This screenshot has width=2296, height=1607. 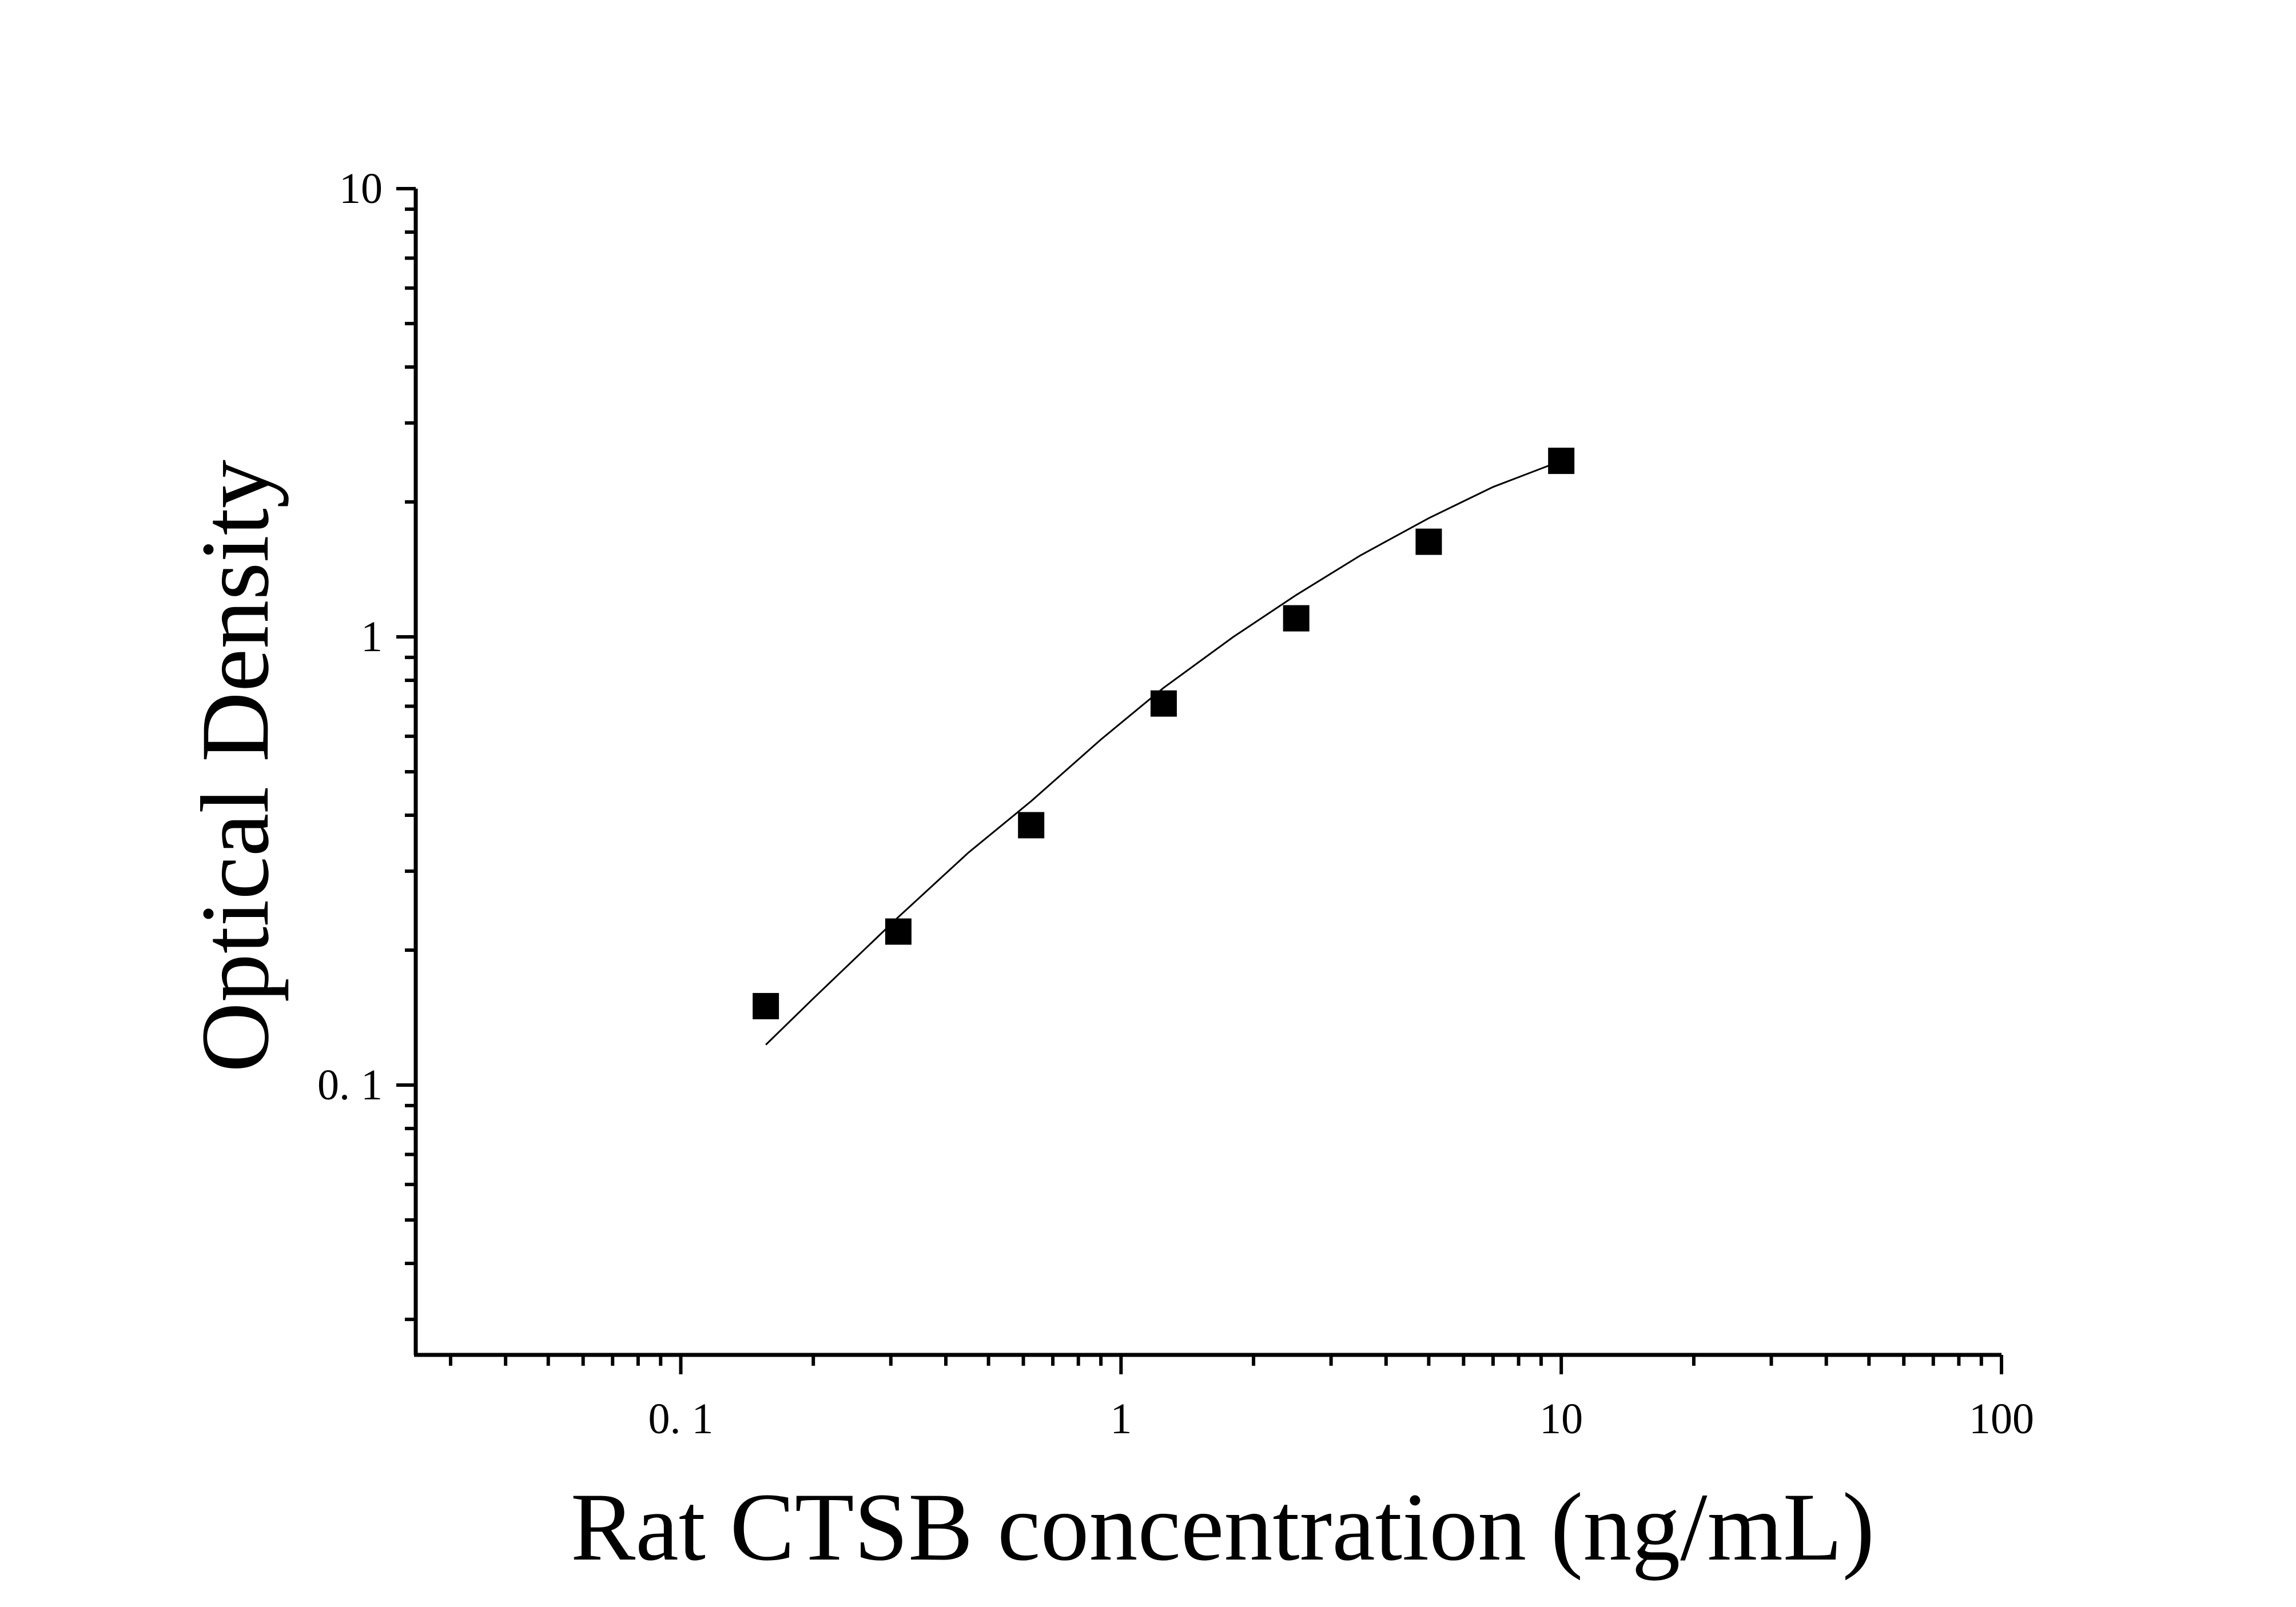 What do you see at coordinates (372, 637) in the screenshot?
I see `y-tick-label: 1` at bounding box center [372, 637].